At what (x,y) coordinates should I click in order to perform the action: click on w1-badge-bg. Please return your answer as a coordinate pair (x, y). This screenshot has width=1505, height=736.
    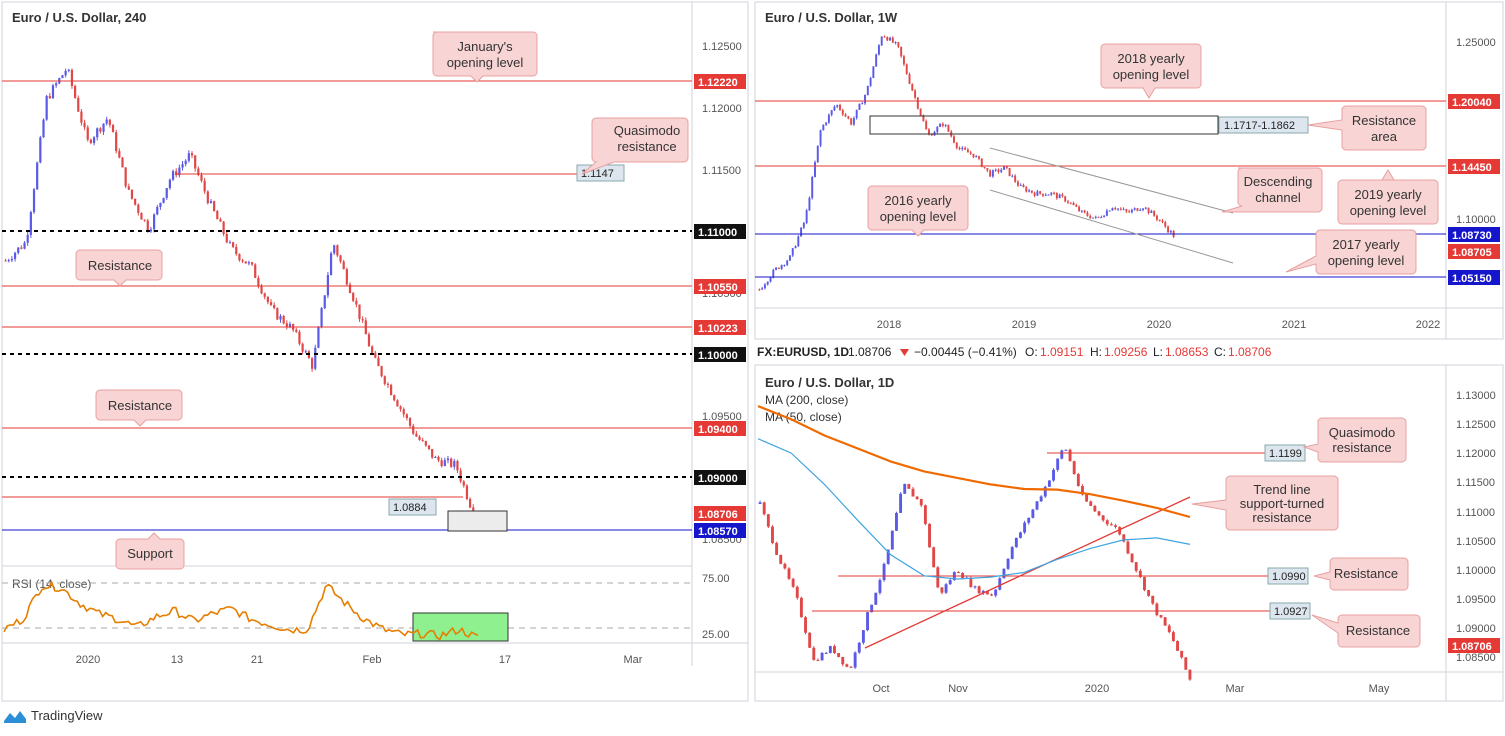
    Looking at the image, I should click on (1474, 277).